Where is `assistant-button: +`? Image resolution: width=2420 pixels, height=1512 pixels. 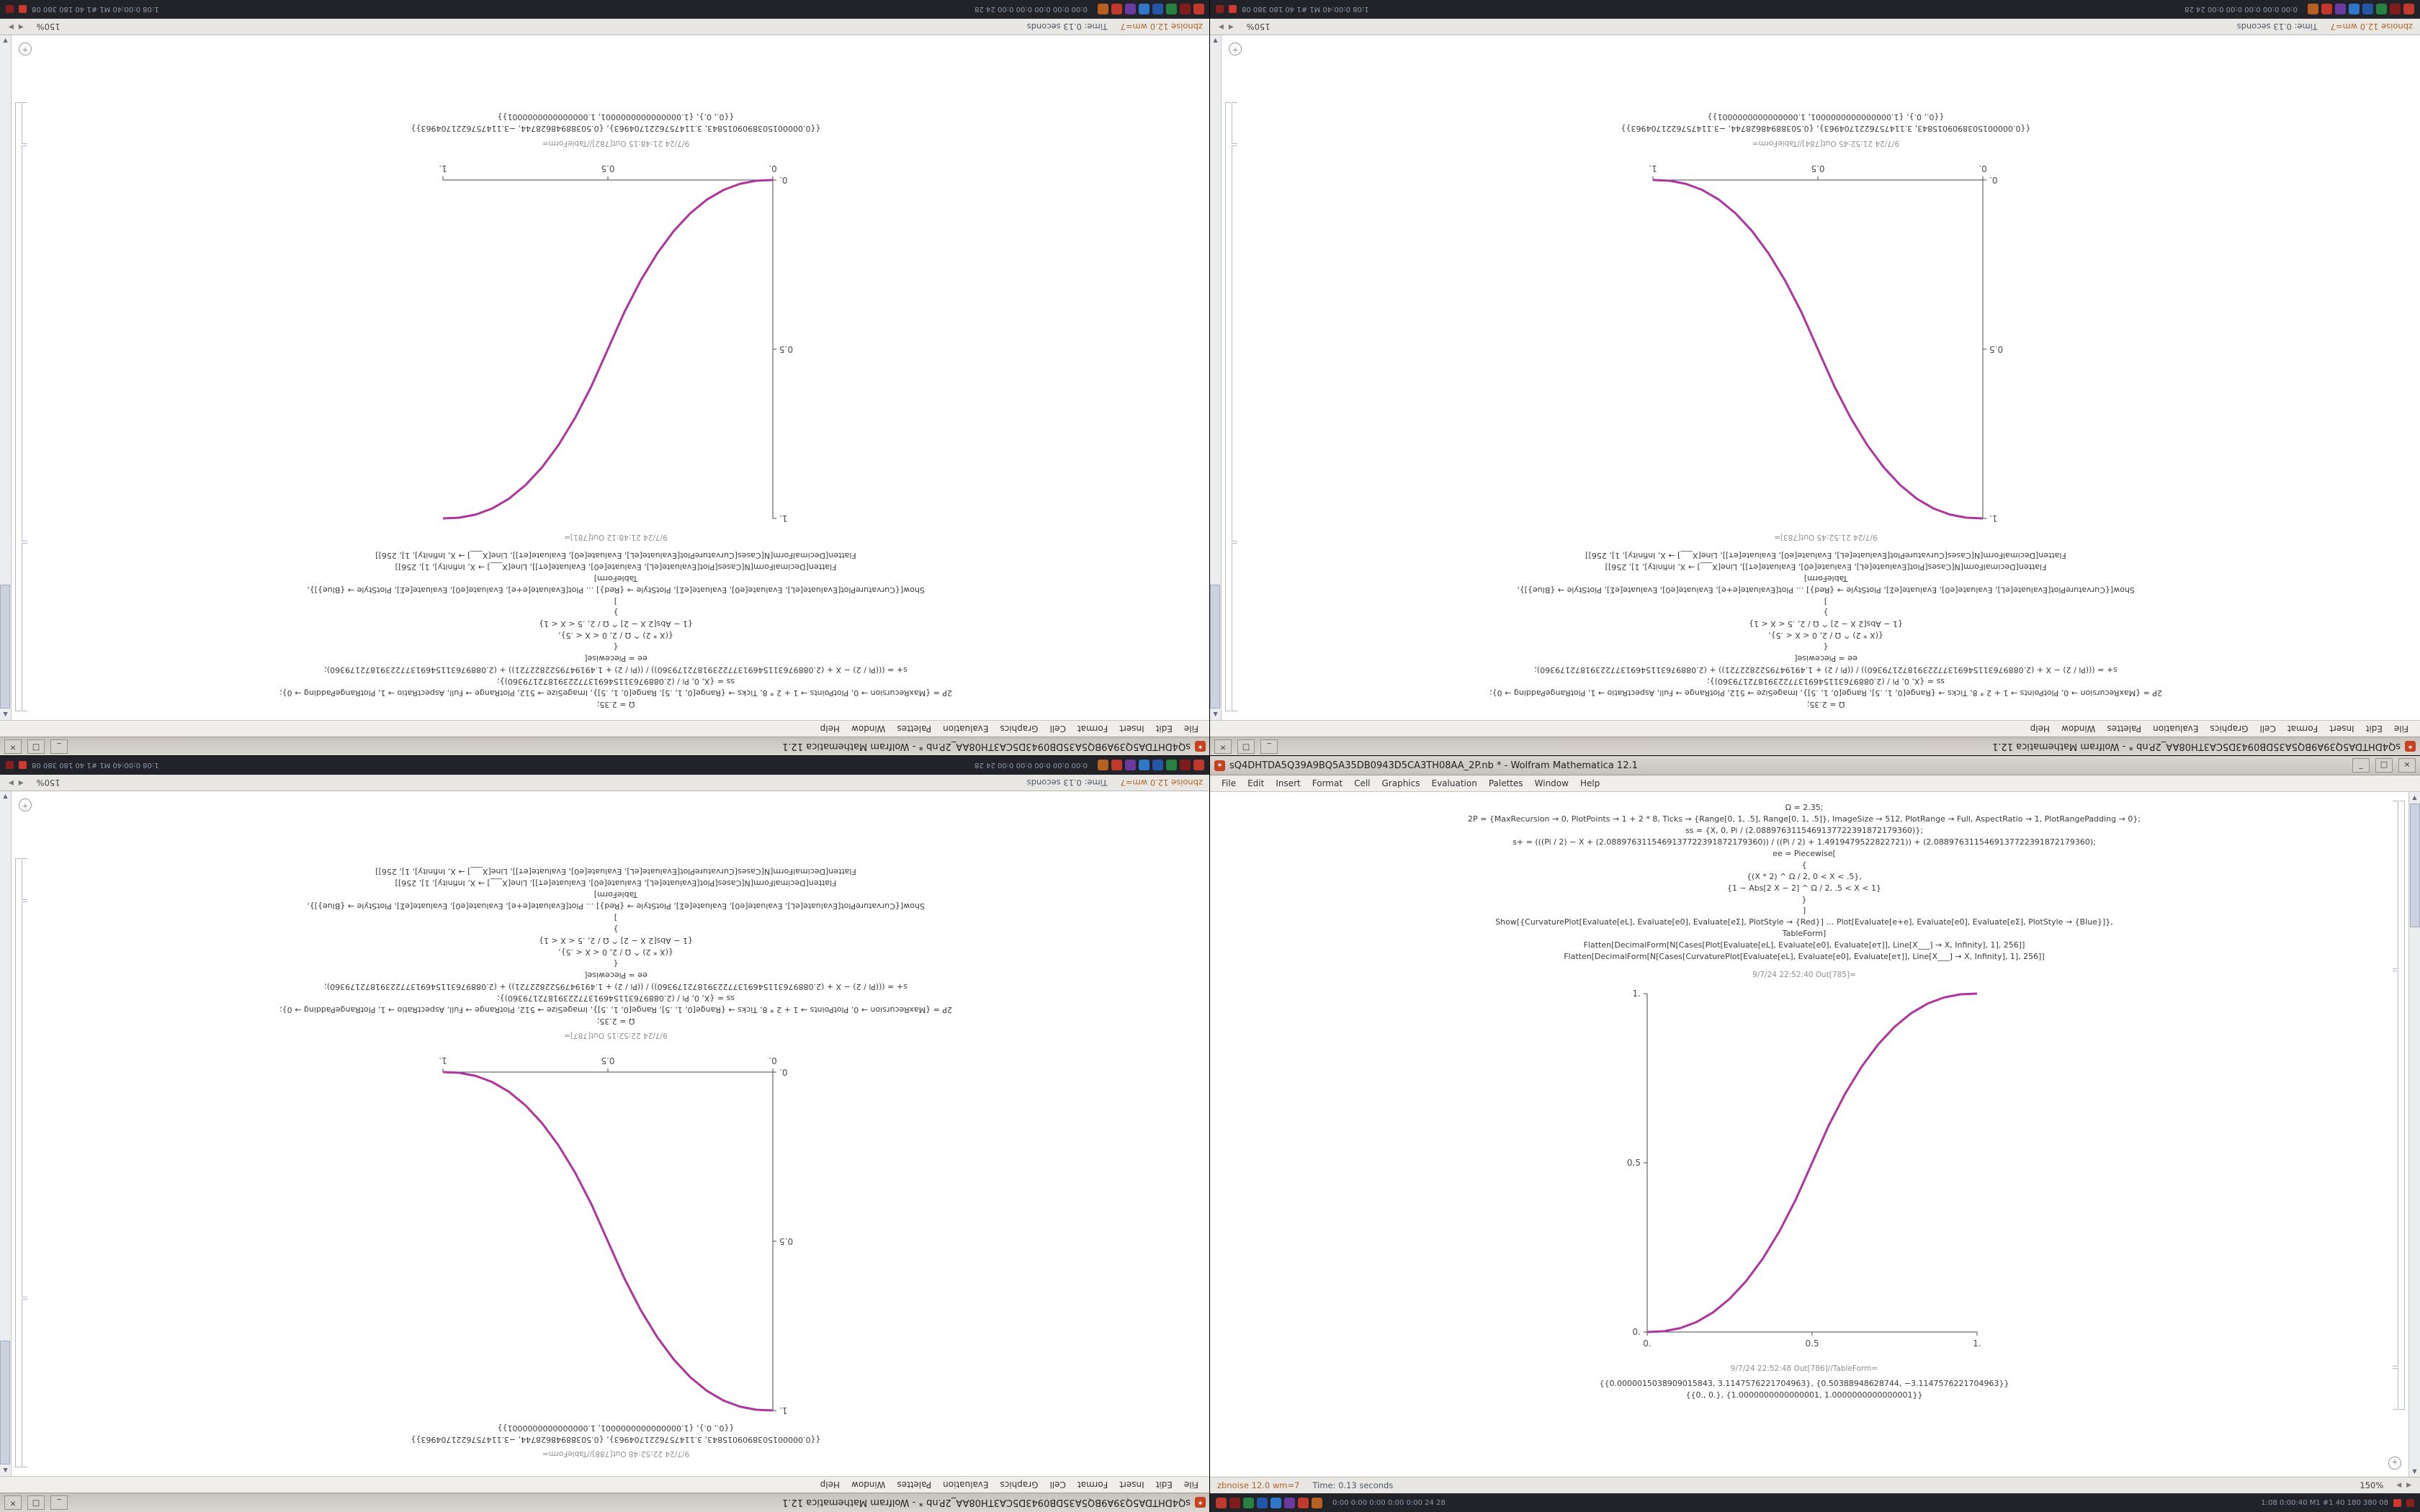
assistant-button: + is located at coordinates (2394, 1463).